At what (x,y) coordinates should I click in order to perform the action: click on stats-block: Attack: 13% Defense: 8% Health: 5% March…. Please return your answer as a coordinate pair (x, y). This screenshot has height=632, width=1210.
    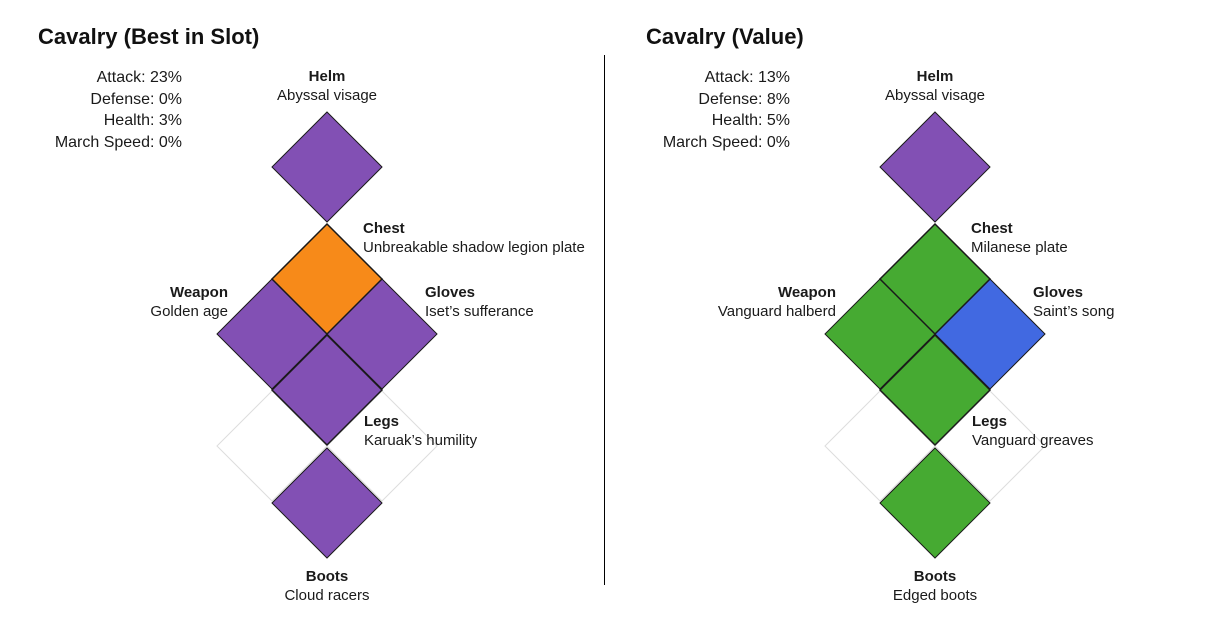
    Looking at the image, I should click on (726, 110).